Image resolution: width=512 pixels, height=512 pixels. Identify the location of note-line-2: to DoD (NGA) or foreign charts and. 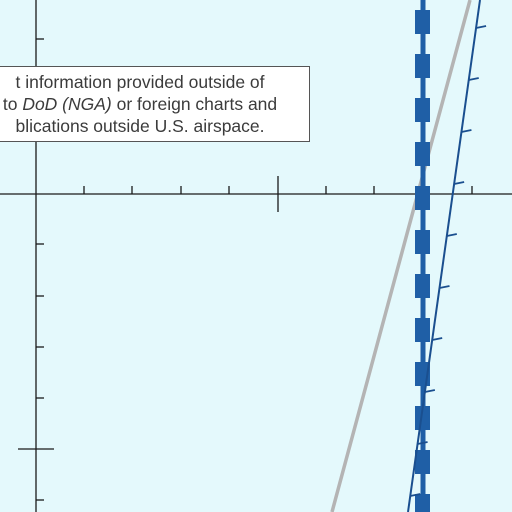
(154, 104).